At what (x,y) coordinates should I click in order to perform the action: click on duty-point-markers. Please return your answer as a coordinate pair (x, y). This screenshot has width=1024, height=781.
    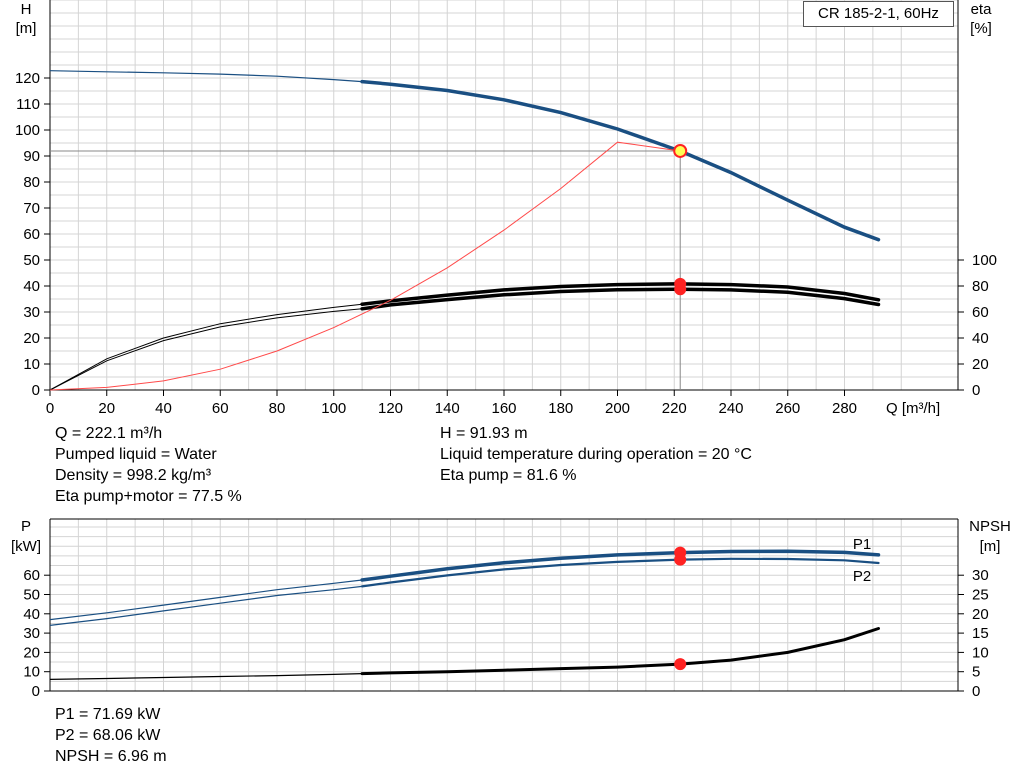
    Looking at the image, I should click on (680, 407).